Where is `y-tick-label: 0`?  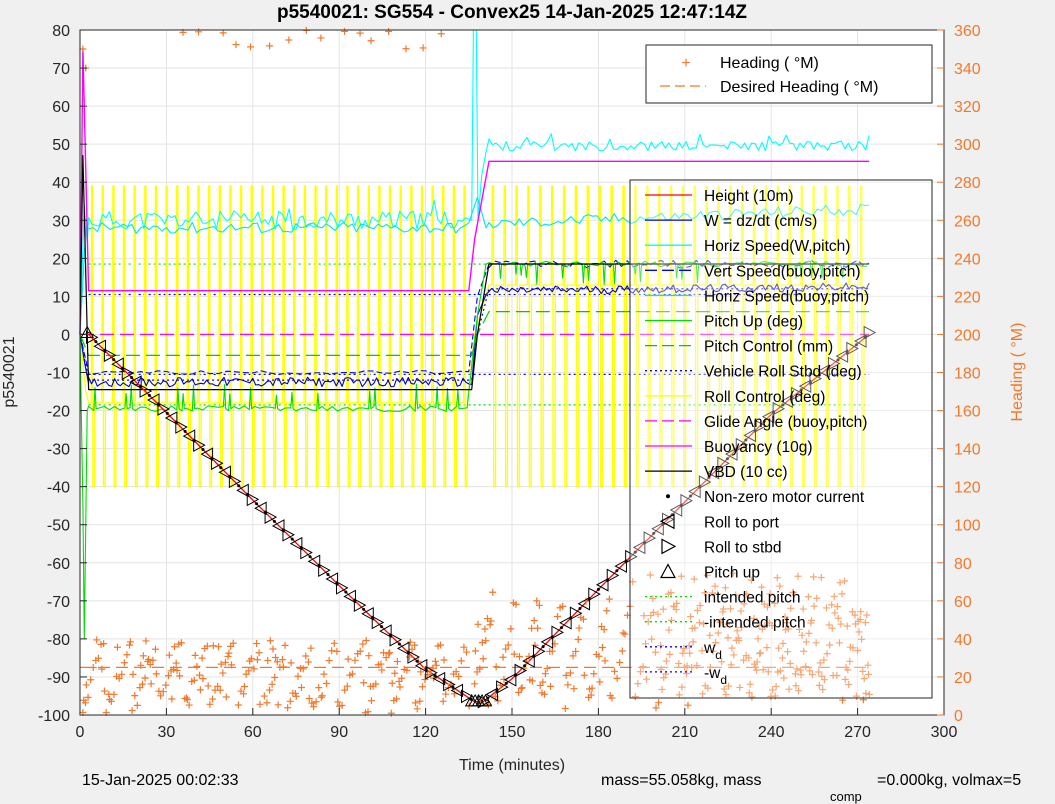 y-tick-label: 0 is located at coordinates (65, 335).